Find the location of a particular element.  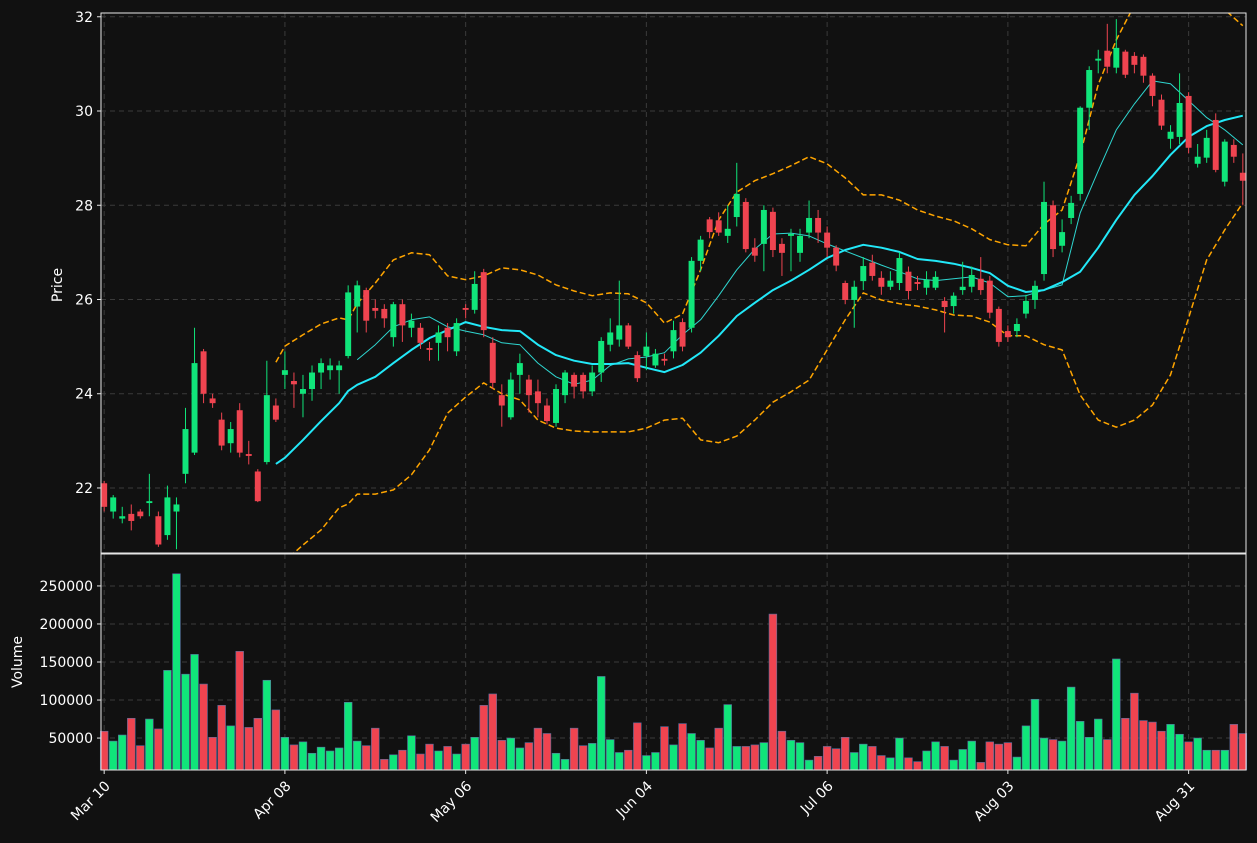

volume-tick-label: 100000 is located at coordinates (66, 701).